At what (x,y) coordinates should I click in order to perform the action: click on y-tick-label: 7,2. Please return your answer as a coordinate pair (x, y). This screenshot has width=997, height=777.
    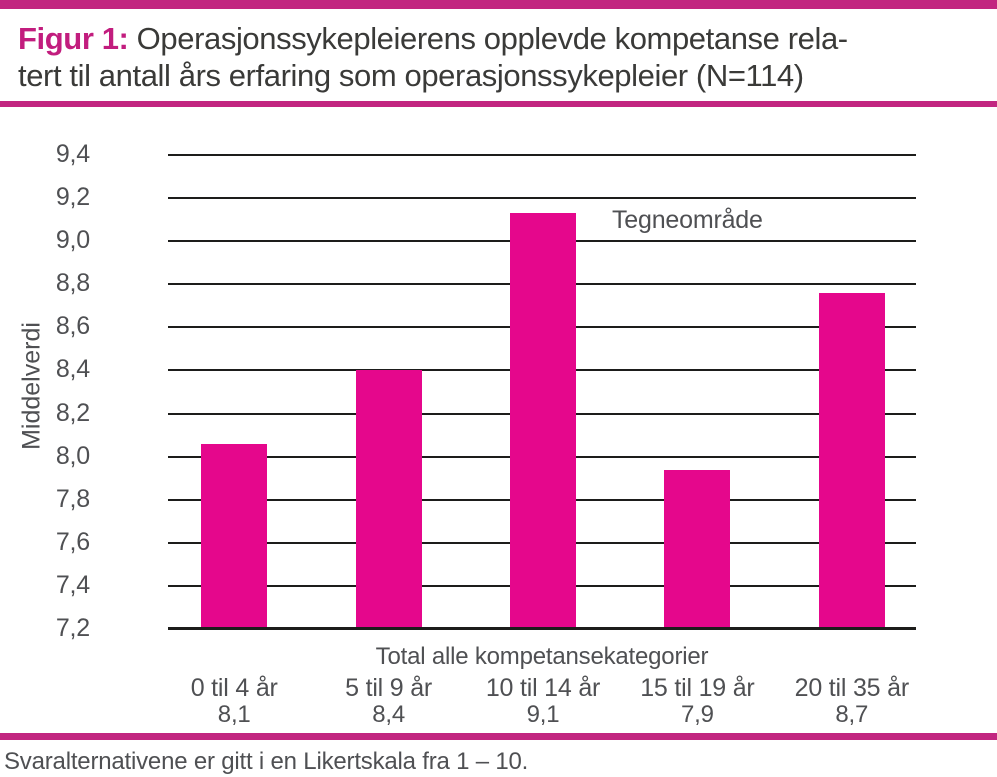
    Looking at the image, I should click on (72, 628).